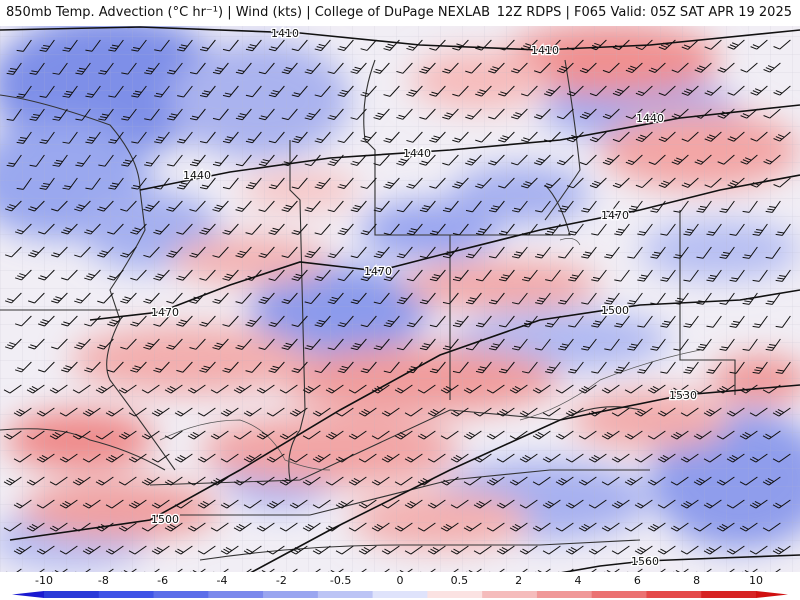  What do you see at coordinates (417, 153) in the screenshot?
I see `contour-label: 1440` at bounding box center [417, 153].